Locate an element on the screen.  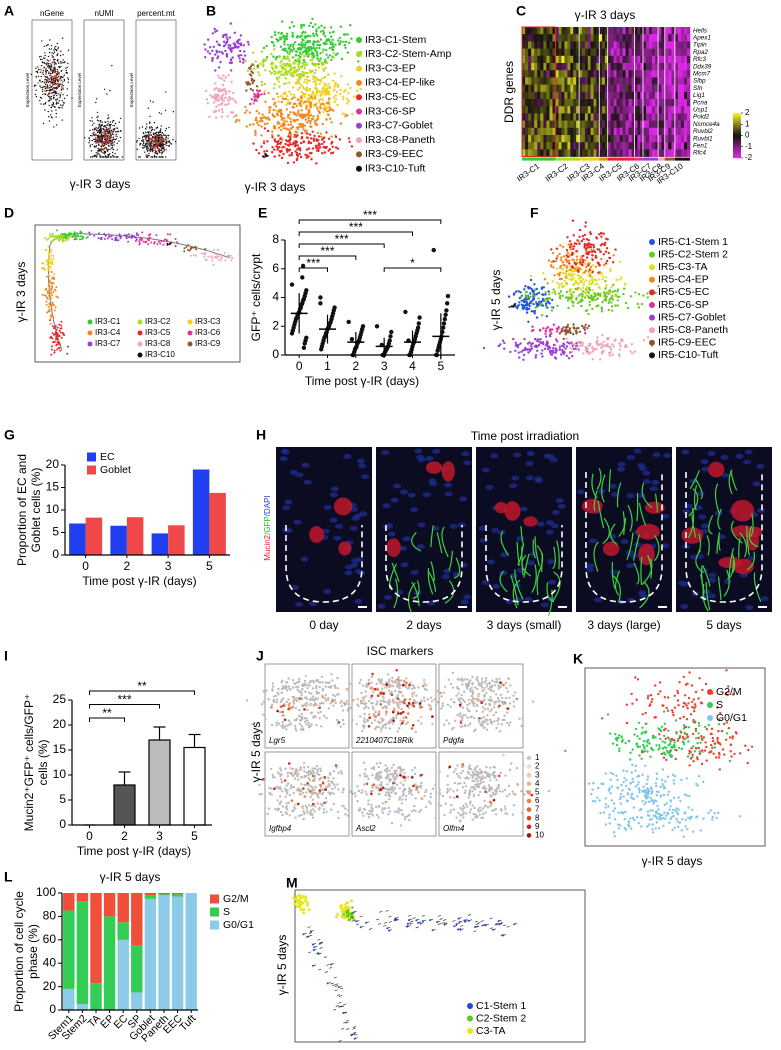
legend-swatch is located at coordinates (359, 168).